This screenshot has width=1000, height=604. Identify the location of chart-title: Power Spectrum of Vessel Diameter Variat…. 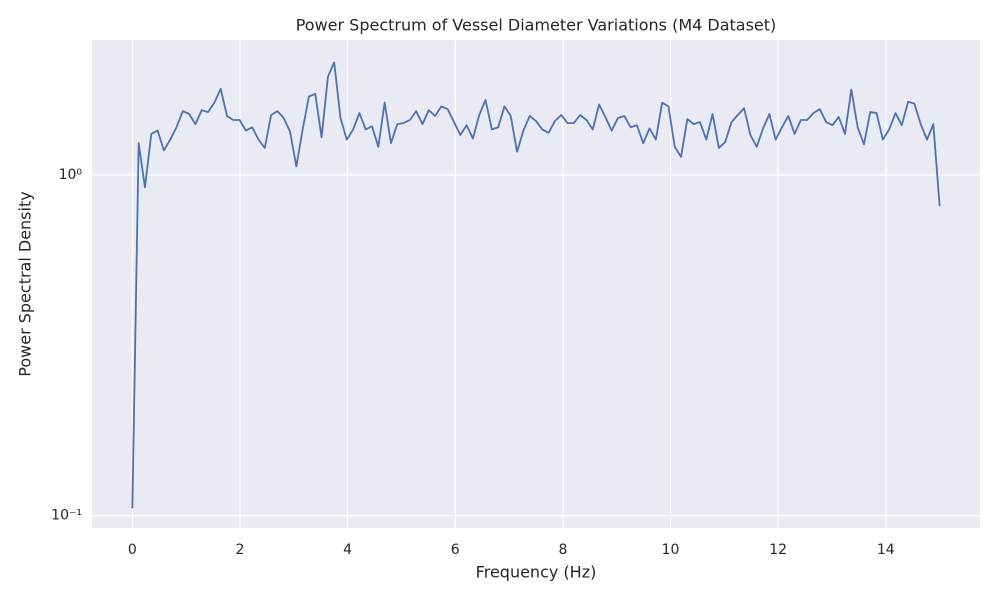
(536, 25).